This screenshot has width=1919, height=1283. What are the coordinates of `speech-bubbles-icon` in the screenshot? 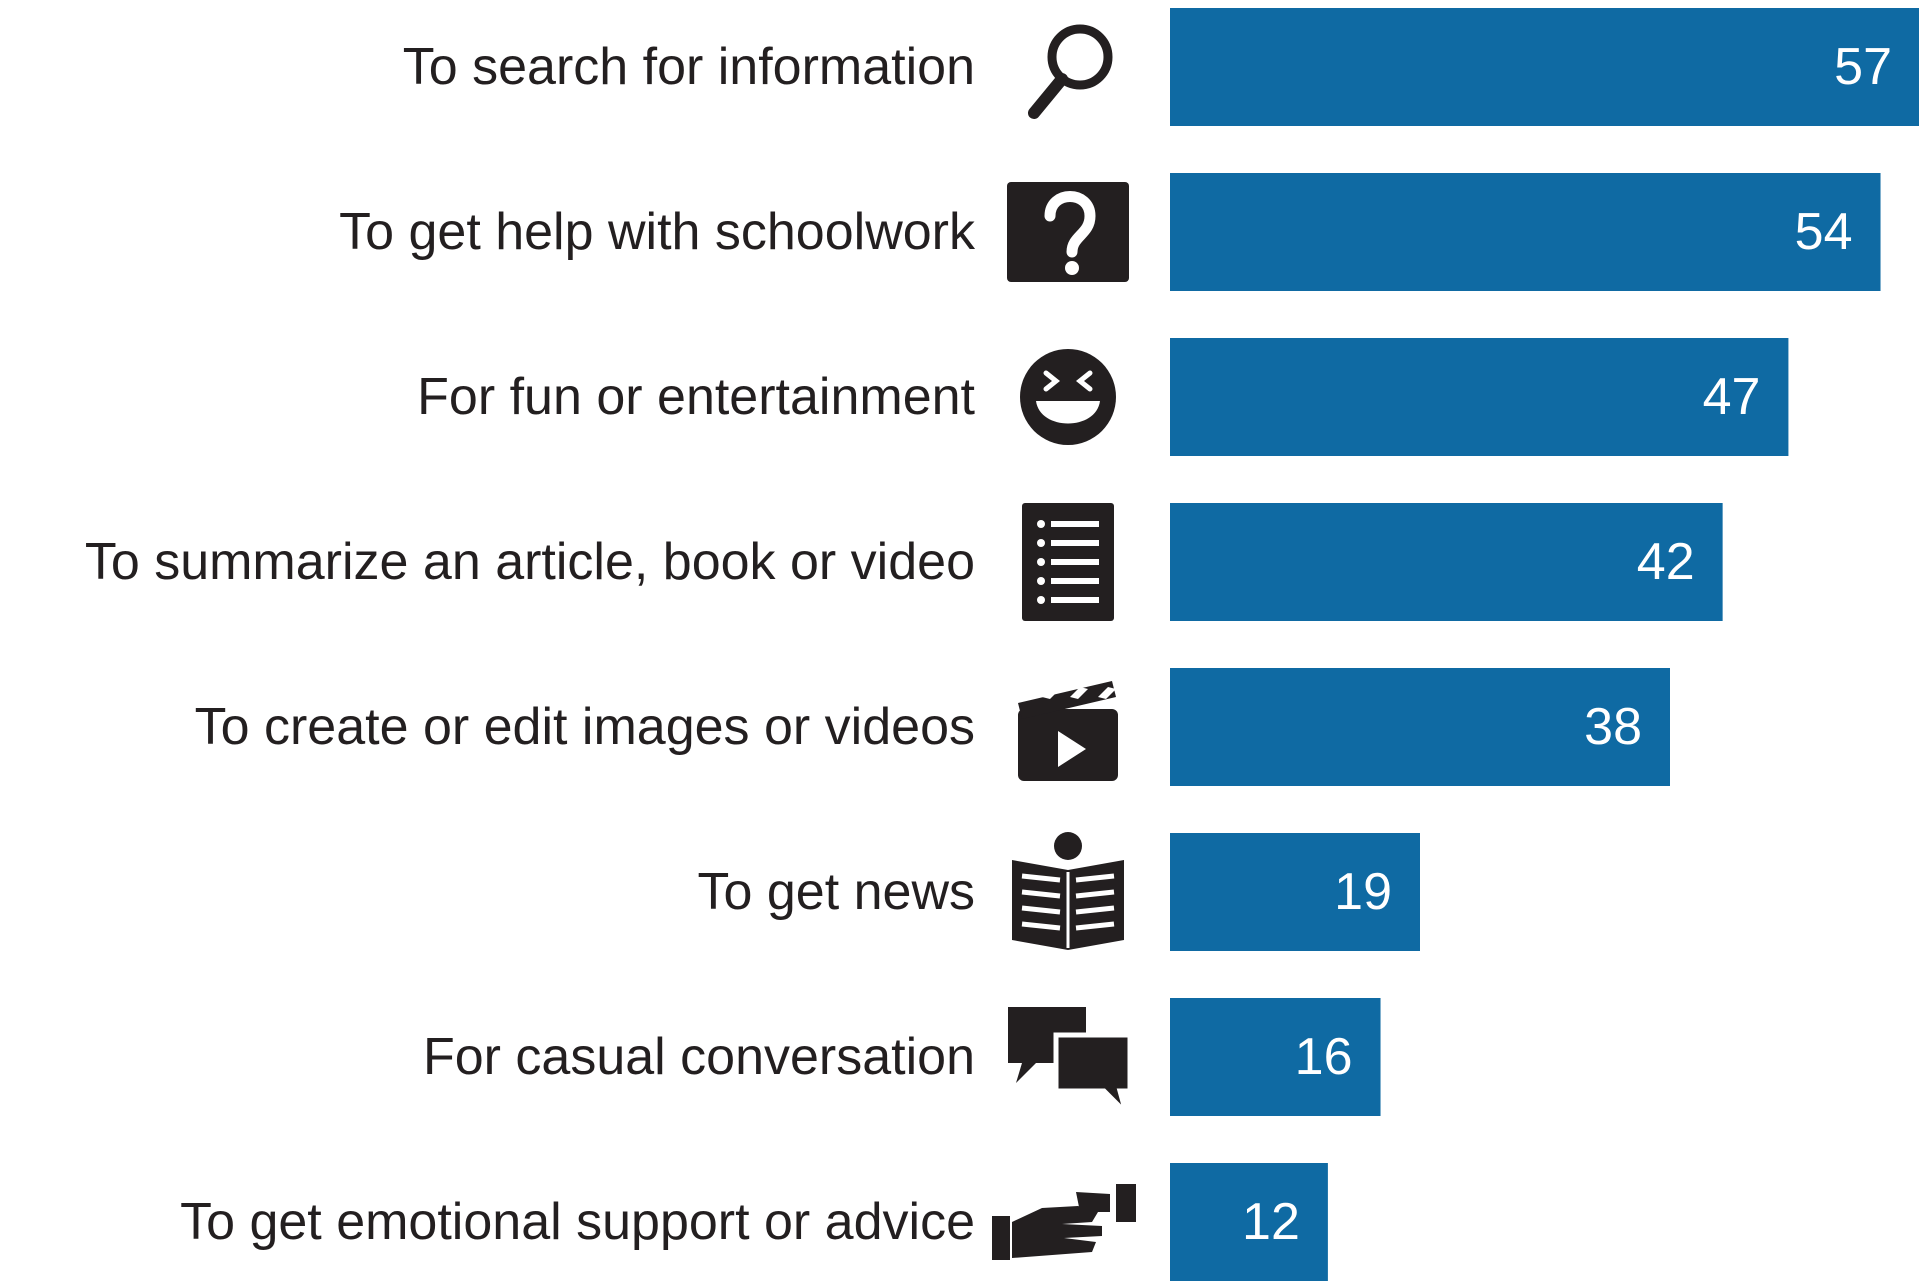 It's located at (1070, 1064).